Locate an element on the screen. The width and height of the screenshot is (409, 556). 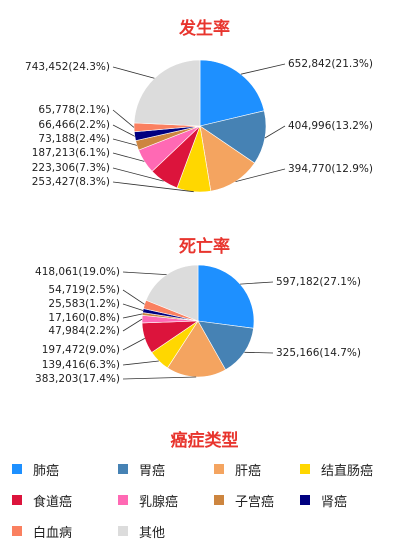
legend-item: 子宫癌 is located at coordinates (244, 500).